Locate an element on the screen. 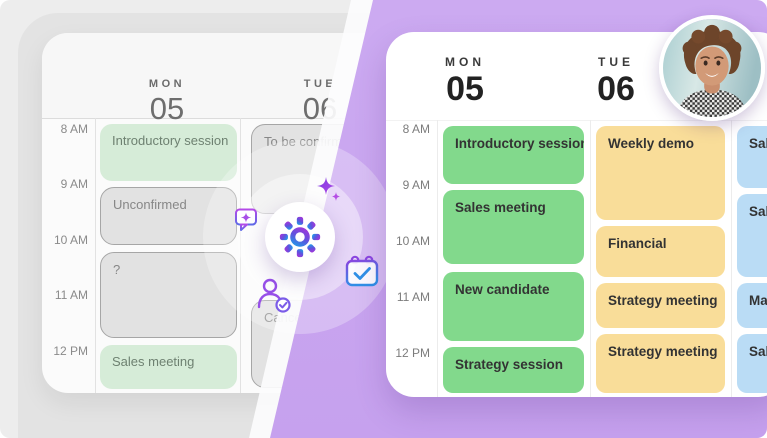  person-check-icon is located at coordinates (275, 295).